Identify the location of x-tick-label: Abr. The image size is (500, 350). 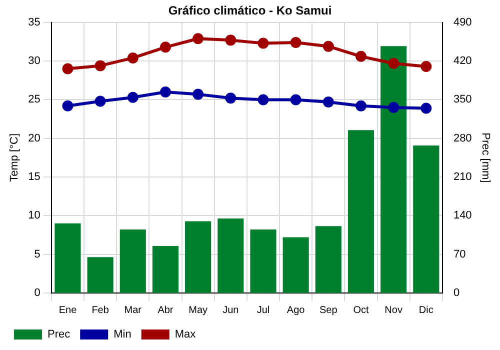
(166, 310).